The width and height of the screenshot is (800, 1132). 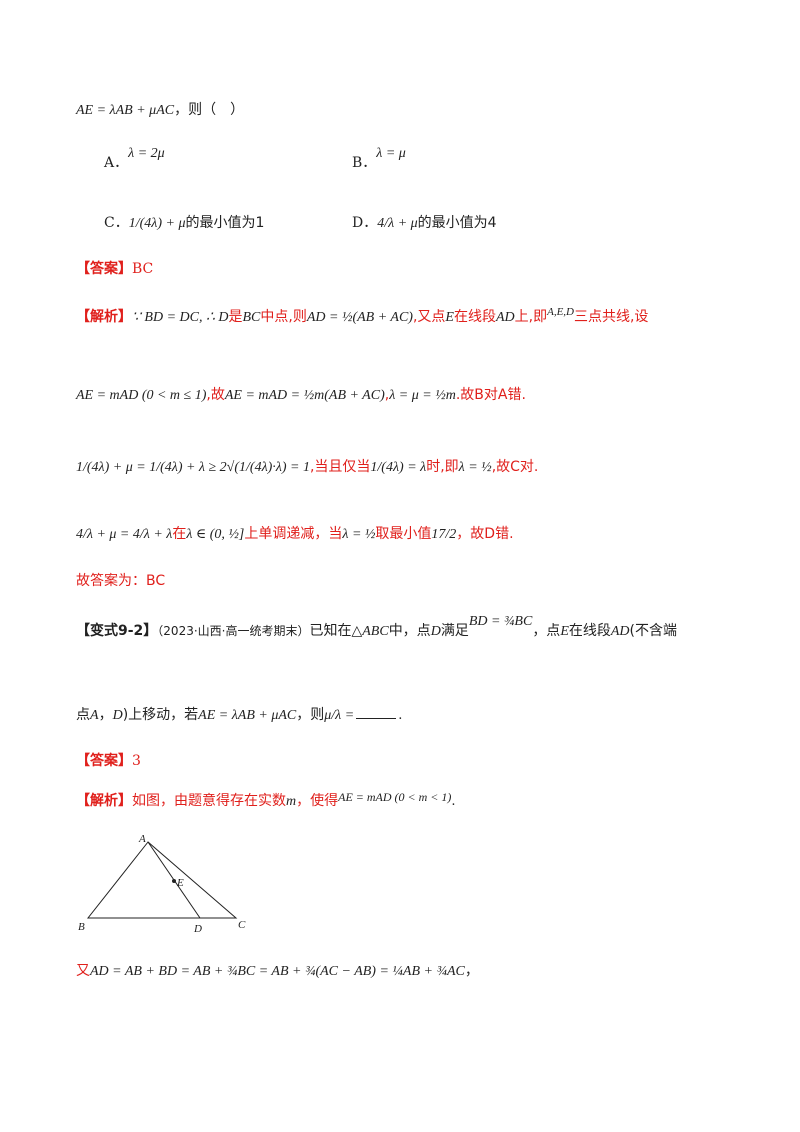 I want to click on math: AD, so click(x=620, y=631).